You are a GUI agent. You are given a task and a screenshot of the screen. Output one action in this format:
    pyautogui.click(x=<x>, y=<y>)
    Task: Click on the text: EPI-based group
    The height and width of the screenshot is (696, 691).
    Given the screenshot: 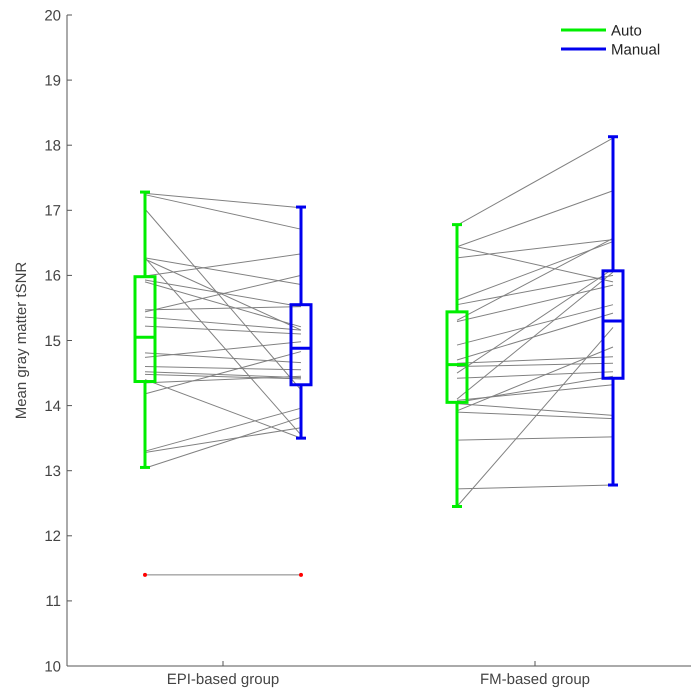 What is the action you would take?
    pyautogui.click(x=223, y=679)
    